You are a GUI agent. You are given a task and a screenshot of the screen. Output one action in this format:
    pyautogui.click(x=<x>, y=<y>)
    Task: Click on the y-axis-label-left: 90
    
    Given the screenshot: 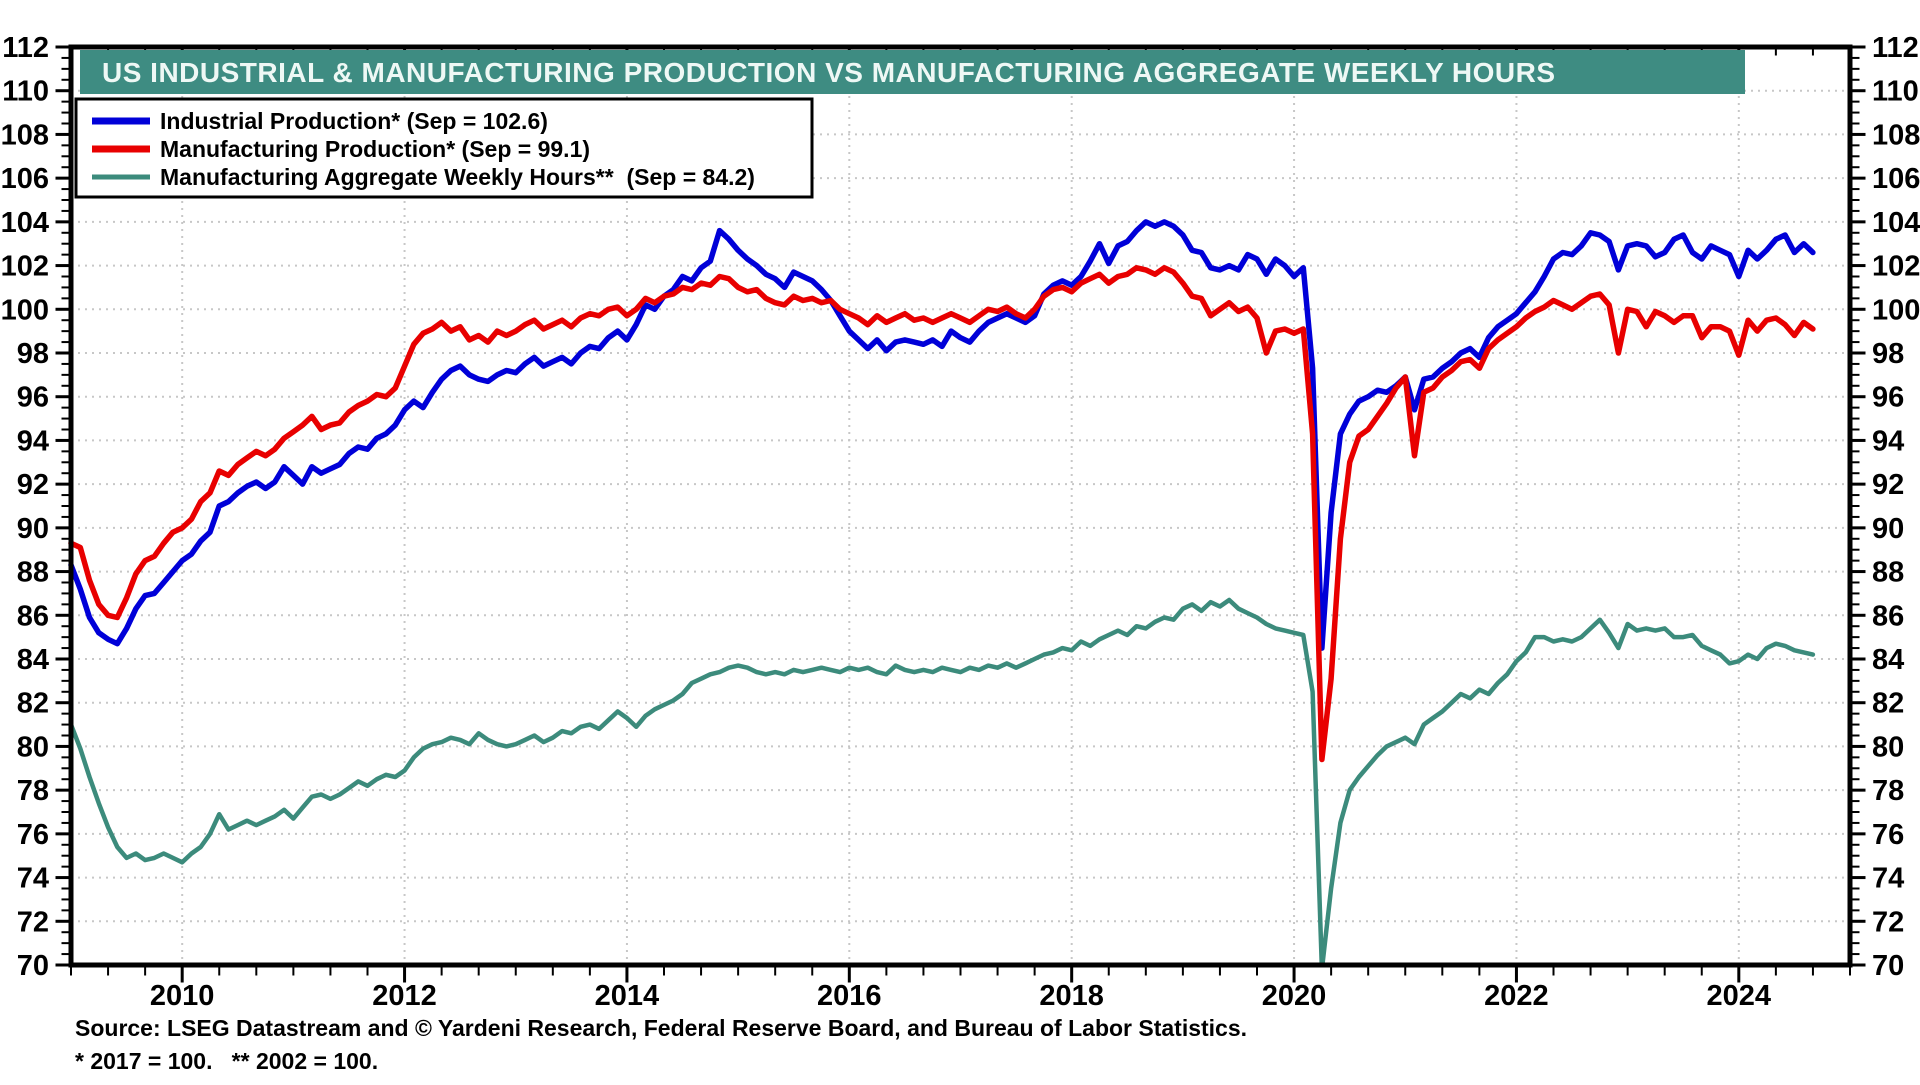 What is the action you would take?
    pyautogui.click(x=33, y=529)
    